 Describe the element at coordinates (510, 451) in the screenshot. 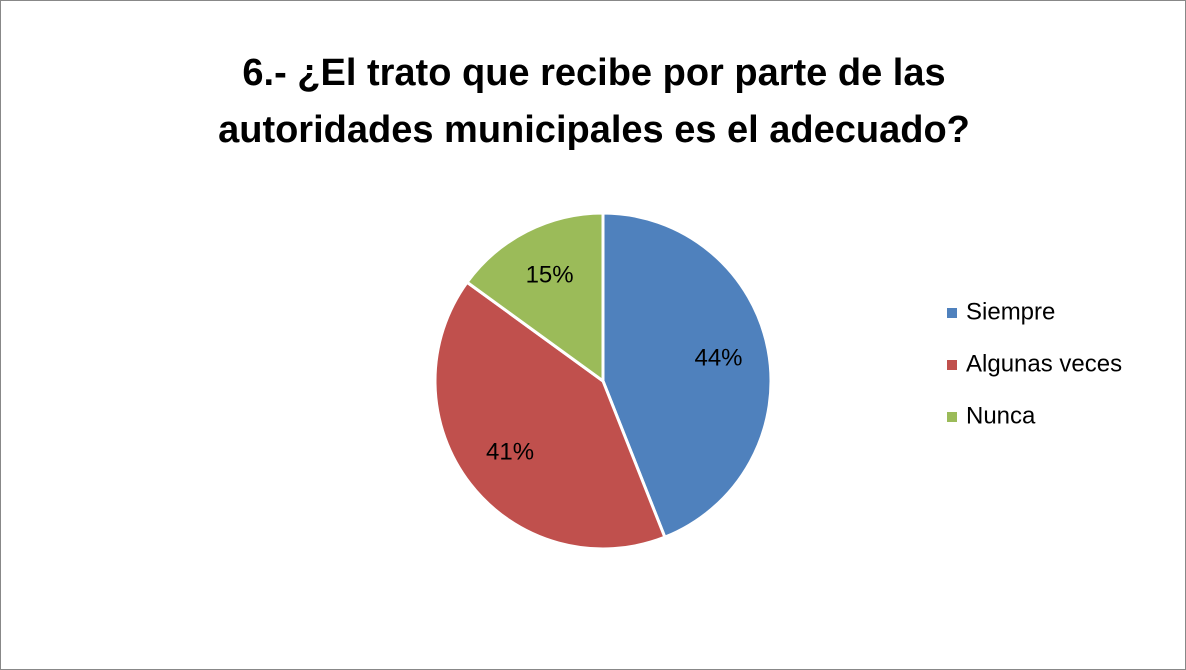

I see `data-label: 41%` at that location.